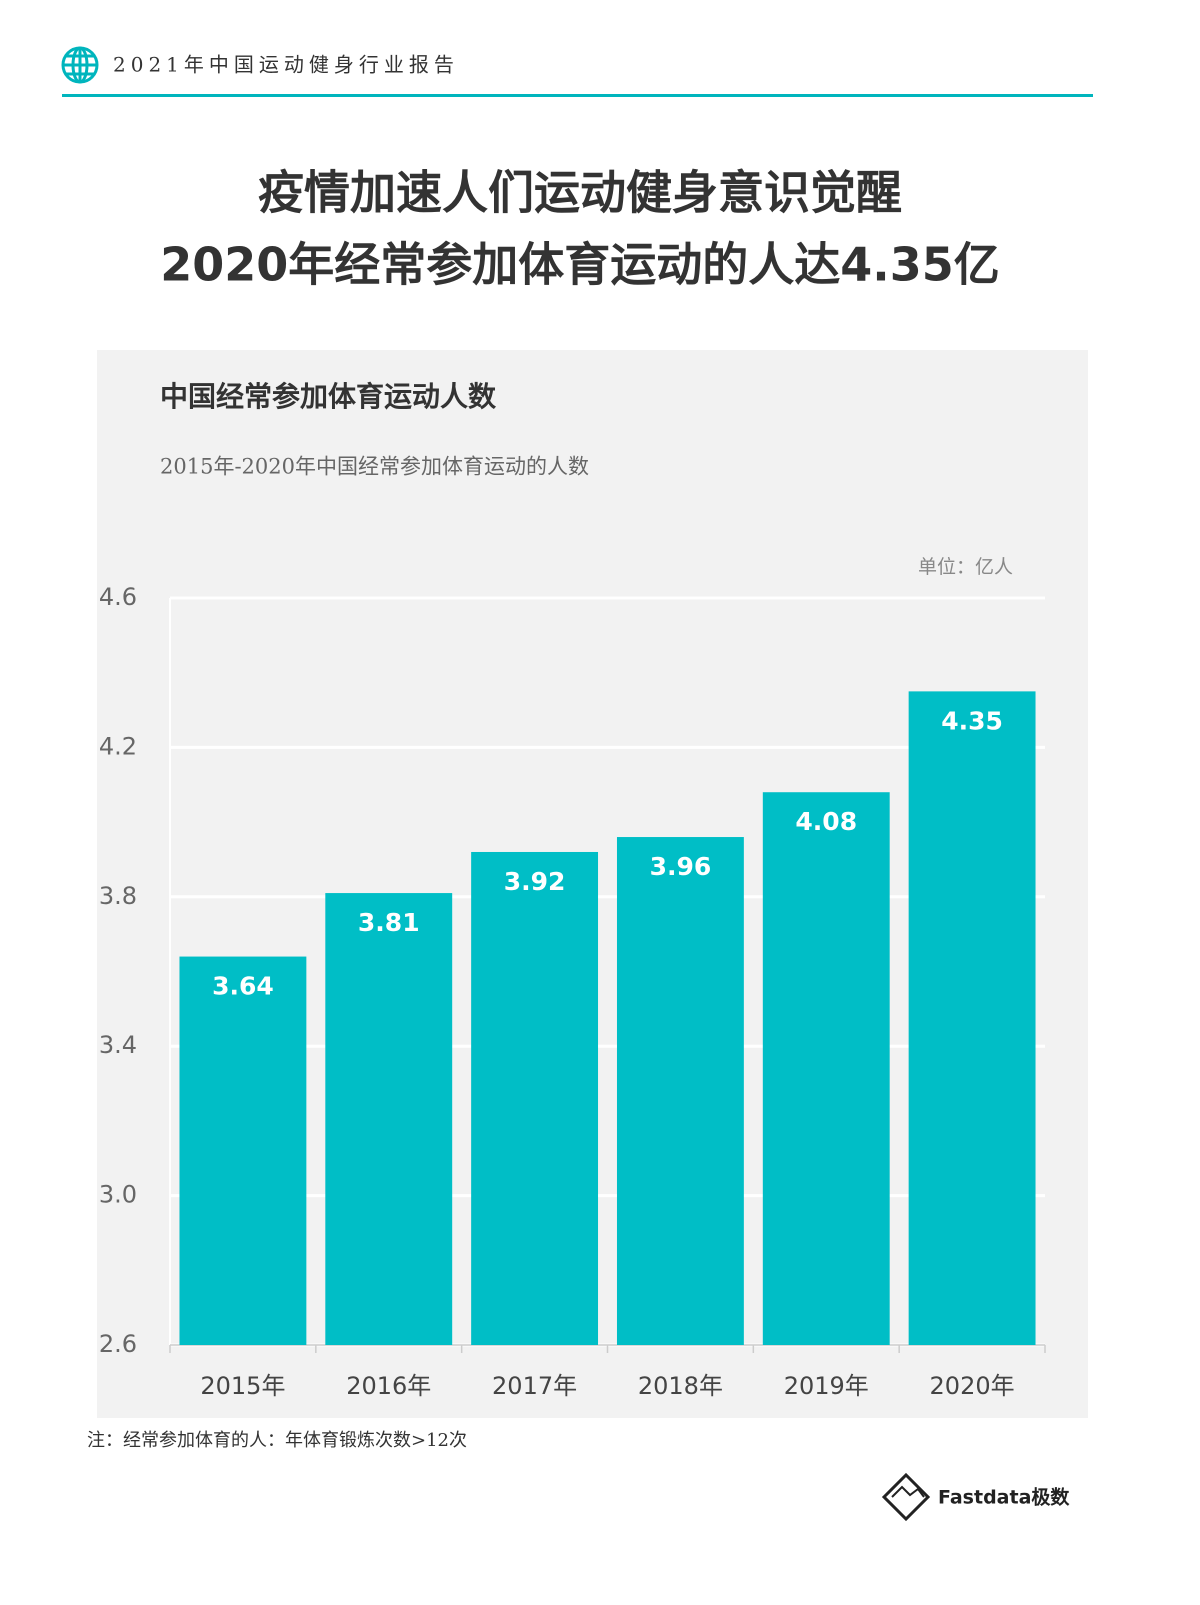 Image resolution: width=1200 pixels, height=1605 pixels. Describe the element at coordinates (826, 821) in the screenshot. I see `value-label: 4.08` at that location.